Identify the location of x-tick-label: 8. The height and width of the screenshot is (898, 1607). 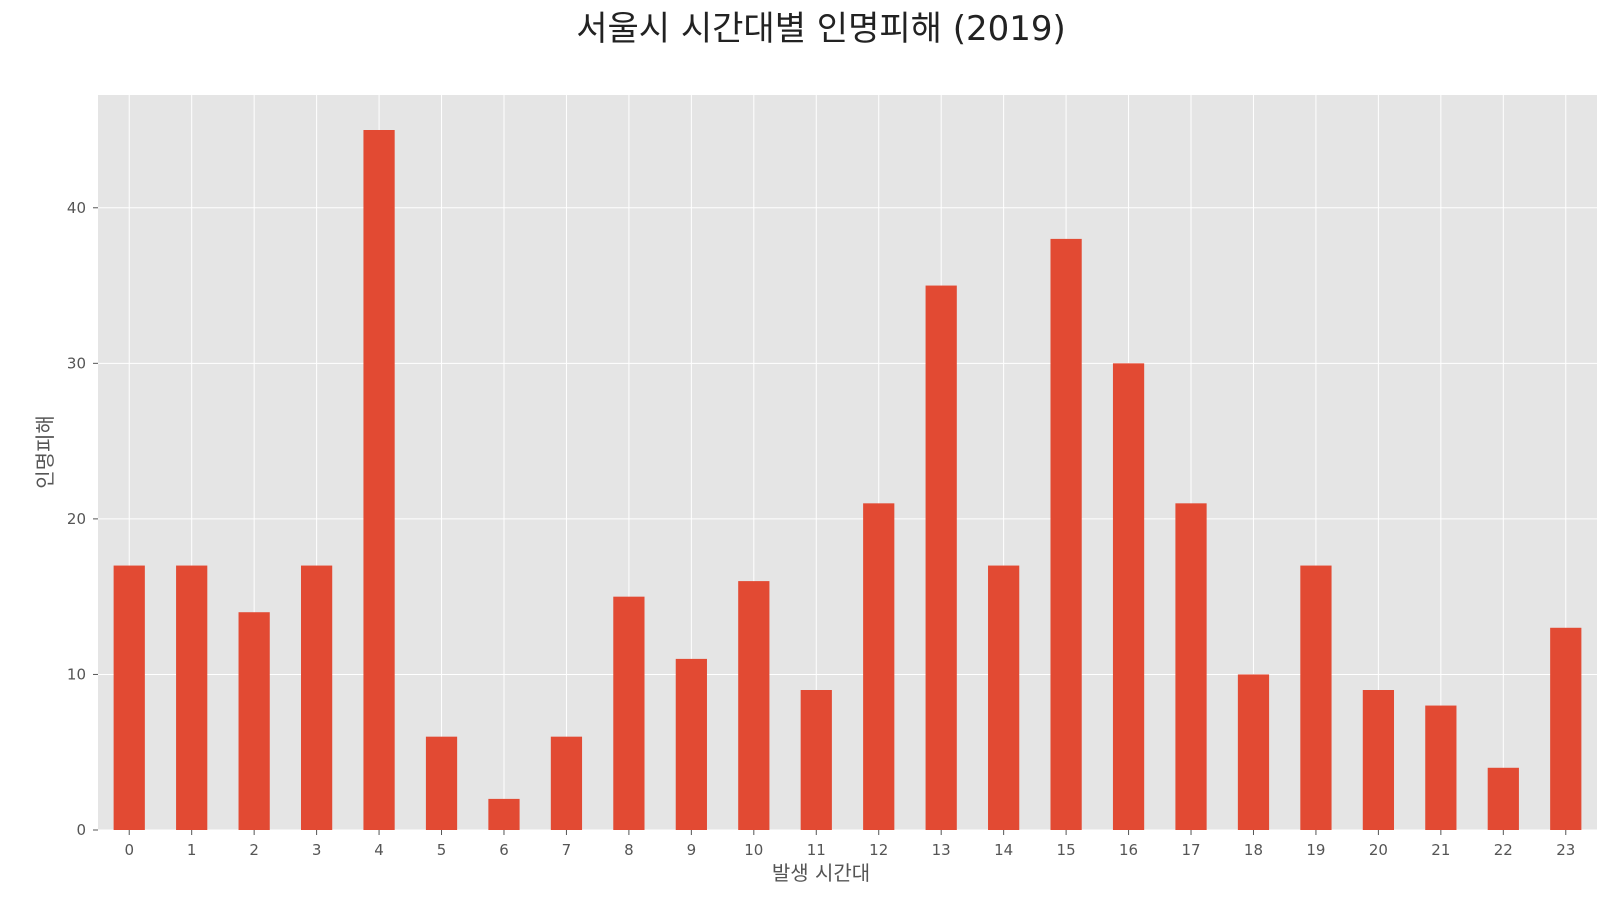
(629, 850).